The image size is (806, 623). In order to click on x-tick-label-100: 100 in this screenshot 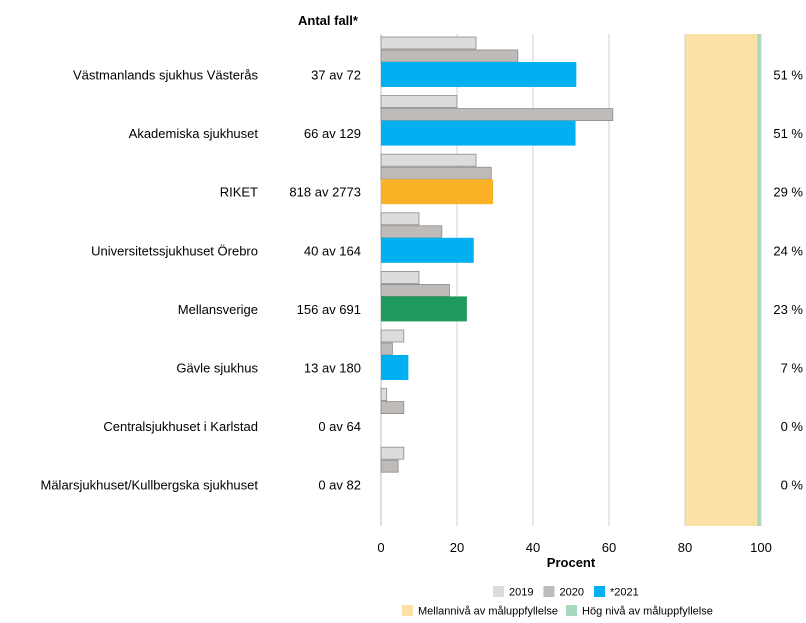, I will do `click(761, 547)`.